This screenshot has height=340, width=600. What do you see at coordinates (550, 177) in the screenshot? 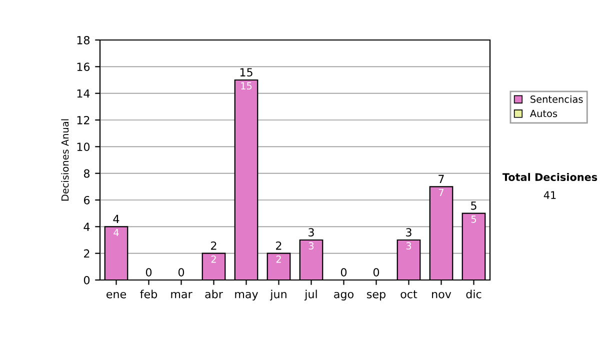
I see `text: Total Decisiones` at bounding box center [550, 177].